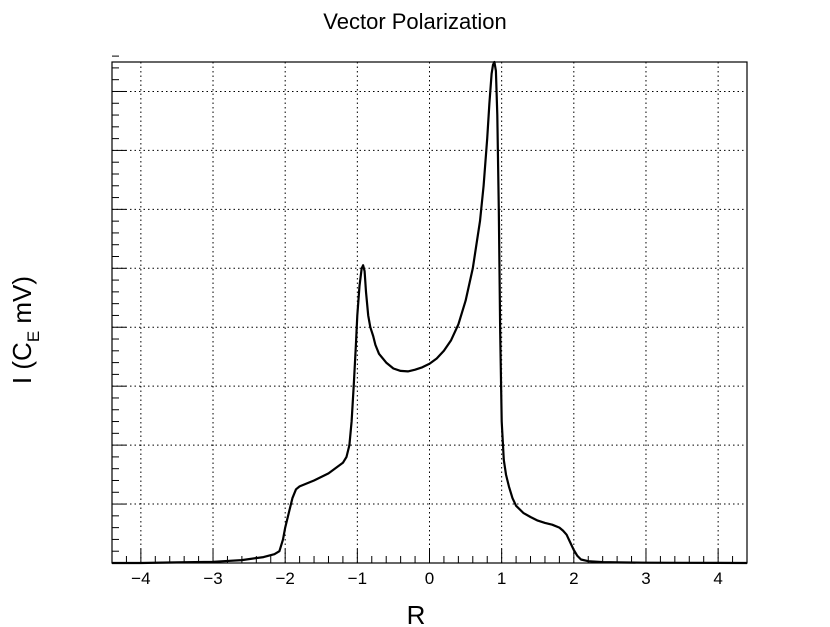  I want to click on chart-title: Vector Polarization, so click(414, 21).